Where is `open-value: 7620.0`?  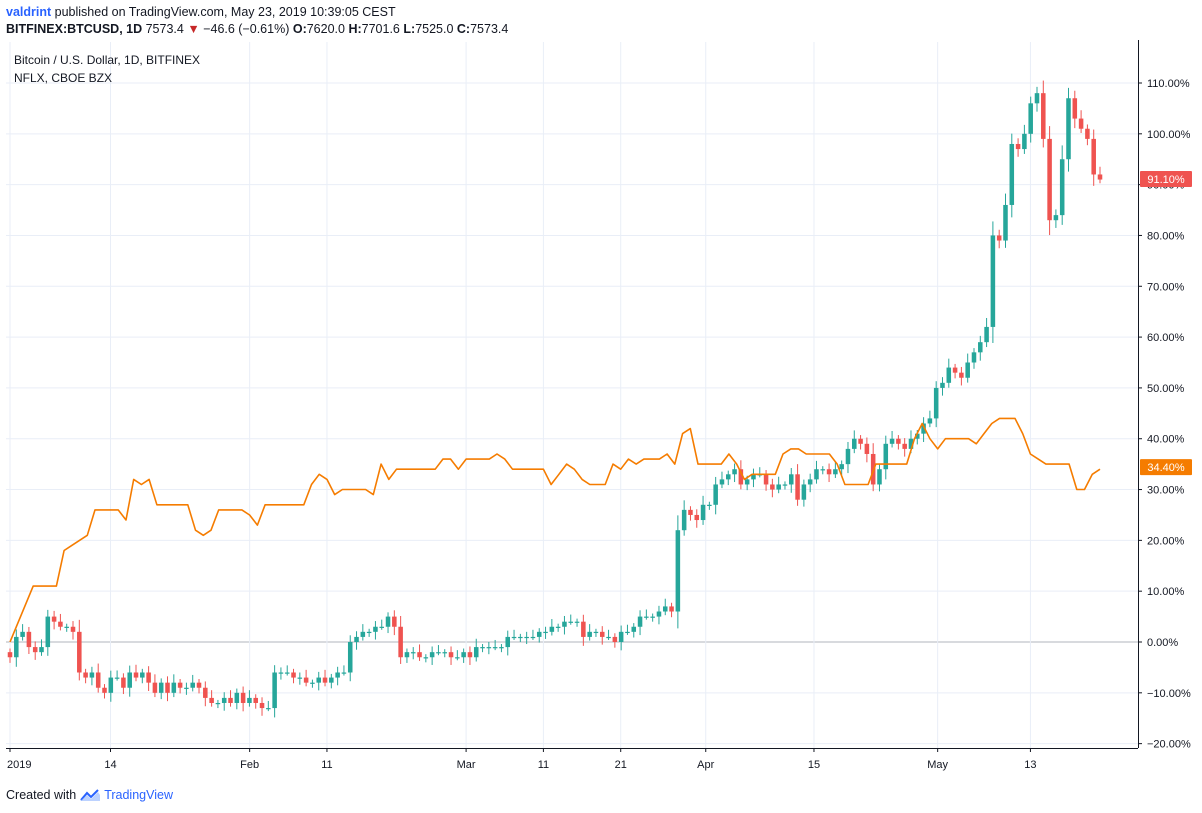
open-value: 7620.0 is located at coordinates (325, 29).